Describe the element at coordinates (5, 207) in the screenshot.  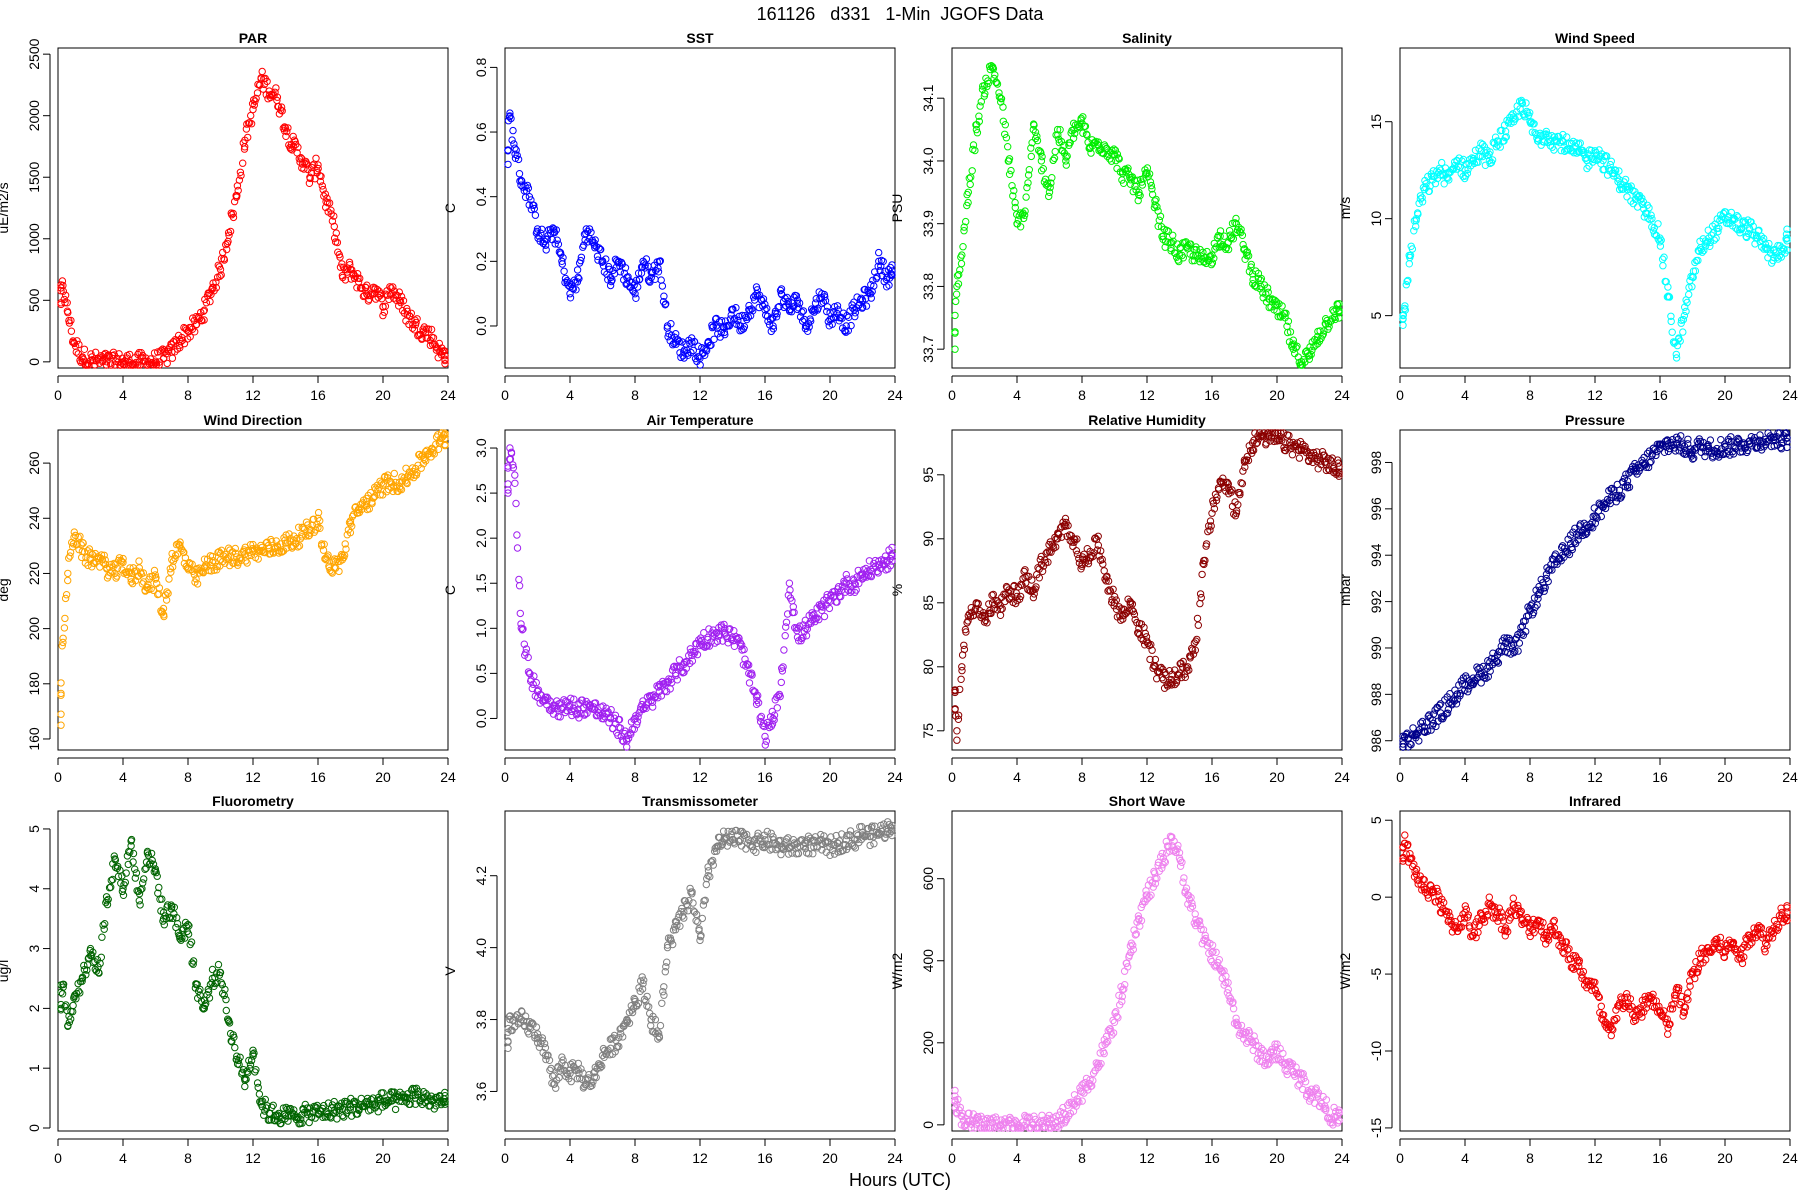
I see `panel-y-label: uE/m2/s` at that location.